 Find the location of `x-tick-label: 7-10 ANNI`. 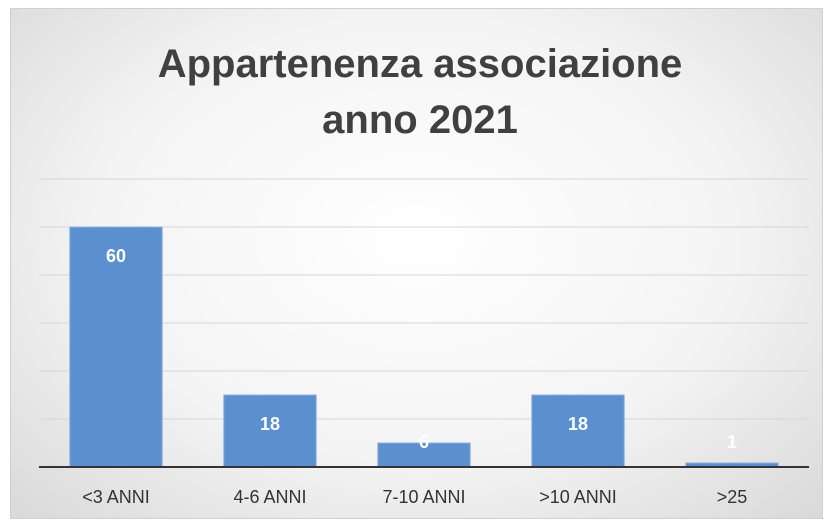

x-tick-label: 7-10 ANNI is located at coordinates (423, 497).